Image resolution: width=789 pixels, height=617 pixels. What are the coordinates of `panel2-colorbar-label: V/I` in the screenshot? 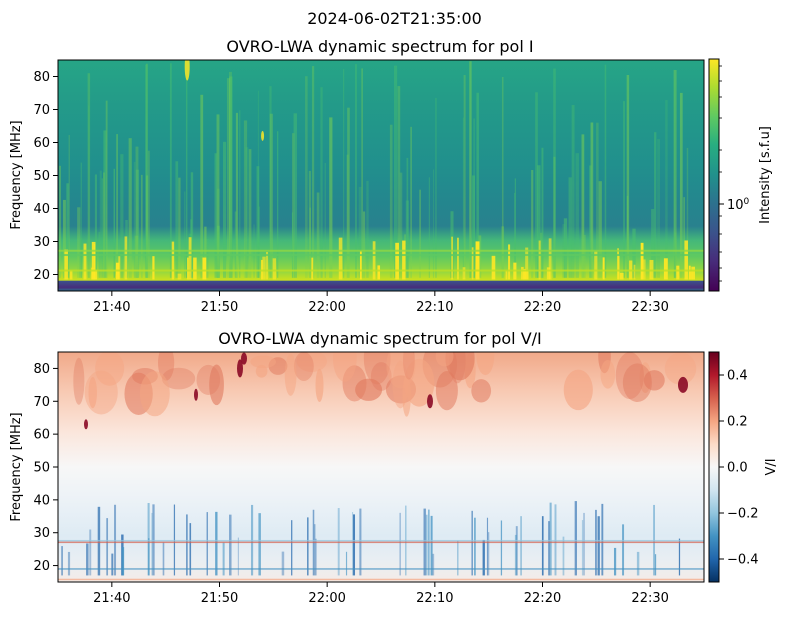 It's located at (771, 466).